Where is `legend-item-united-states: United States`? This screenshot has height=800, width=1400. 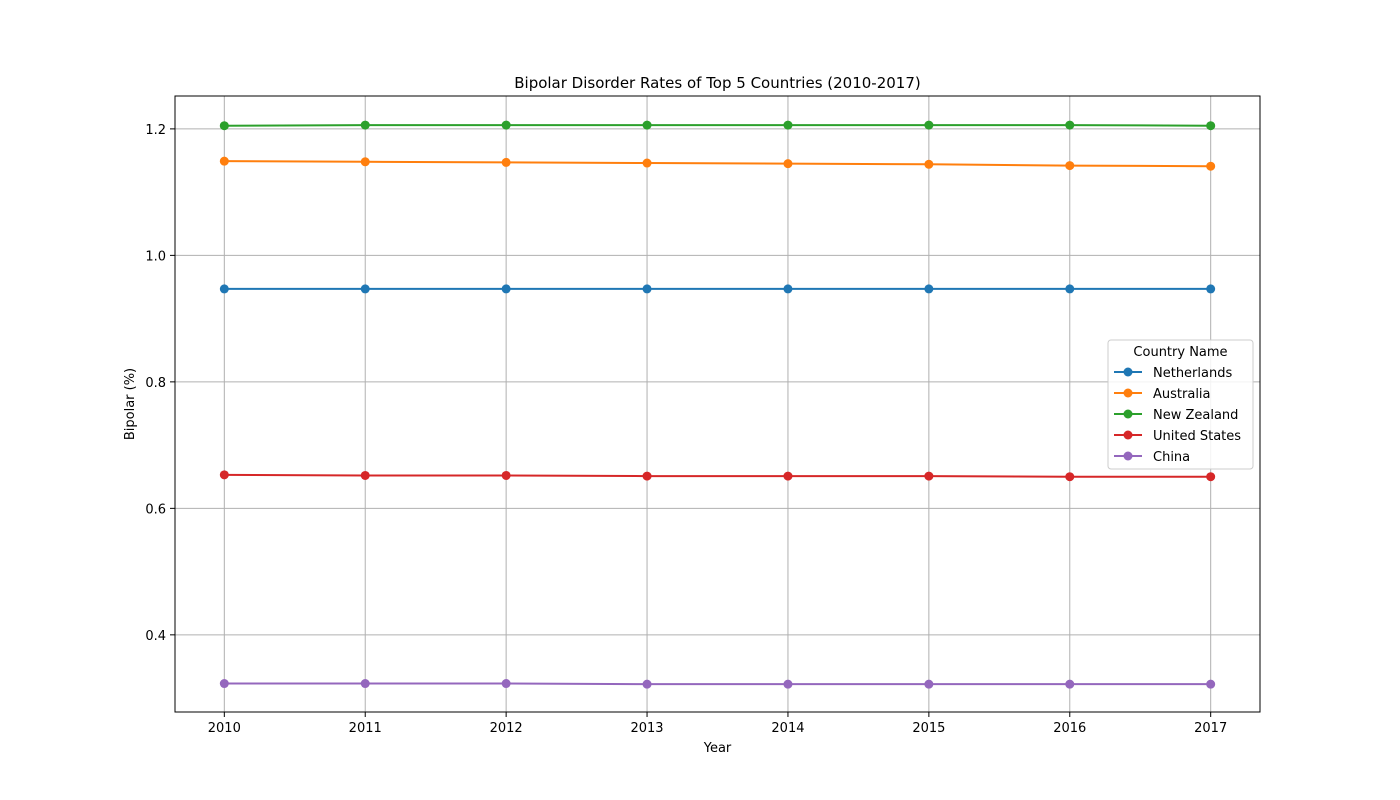 legend-item-united-states: United States is located at coordinates (1177, 436).